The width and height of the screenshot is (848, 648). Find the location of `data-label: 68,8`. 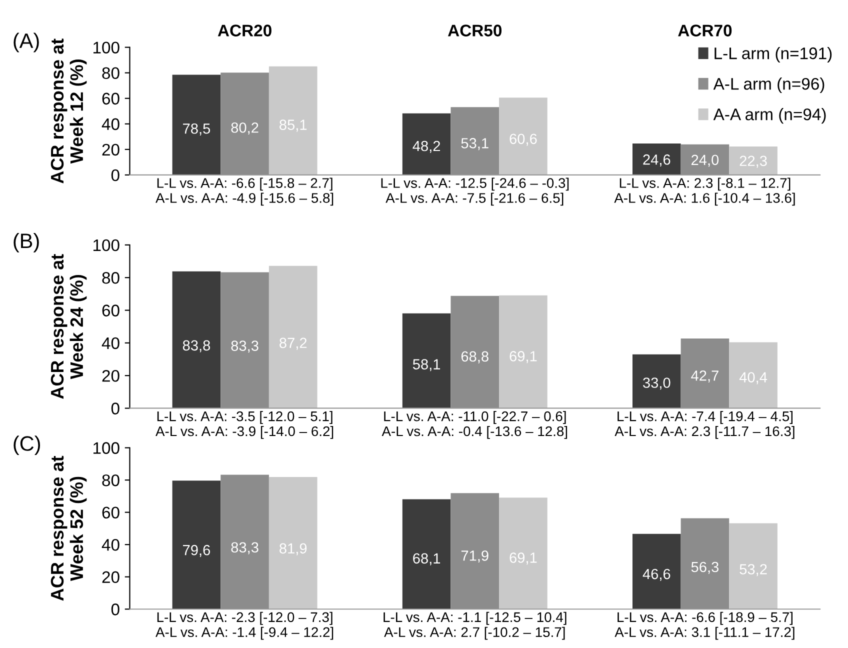

data-label: 68,8 is located at coordinates (474, 357).